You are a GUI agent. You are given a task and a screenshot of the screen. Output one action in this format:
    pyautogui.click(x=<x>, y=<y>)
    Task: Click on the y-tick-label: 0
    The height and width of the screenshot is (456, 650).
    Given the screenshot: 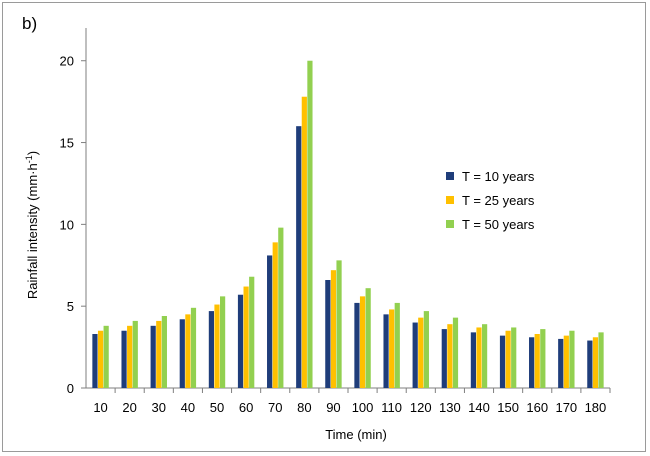 What is the action you would take?
    pyautogui.click(x=70, y=388)
    